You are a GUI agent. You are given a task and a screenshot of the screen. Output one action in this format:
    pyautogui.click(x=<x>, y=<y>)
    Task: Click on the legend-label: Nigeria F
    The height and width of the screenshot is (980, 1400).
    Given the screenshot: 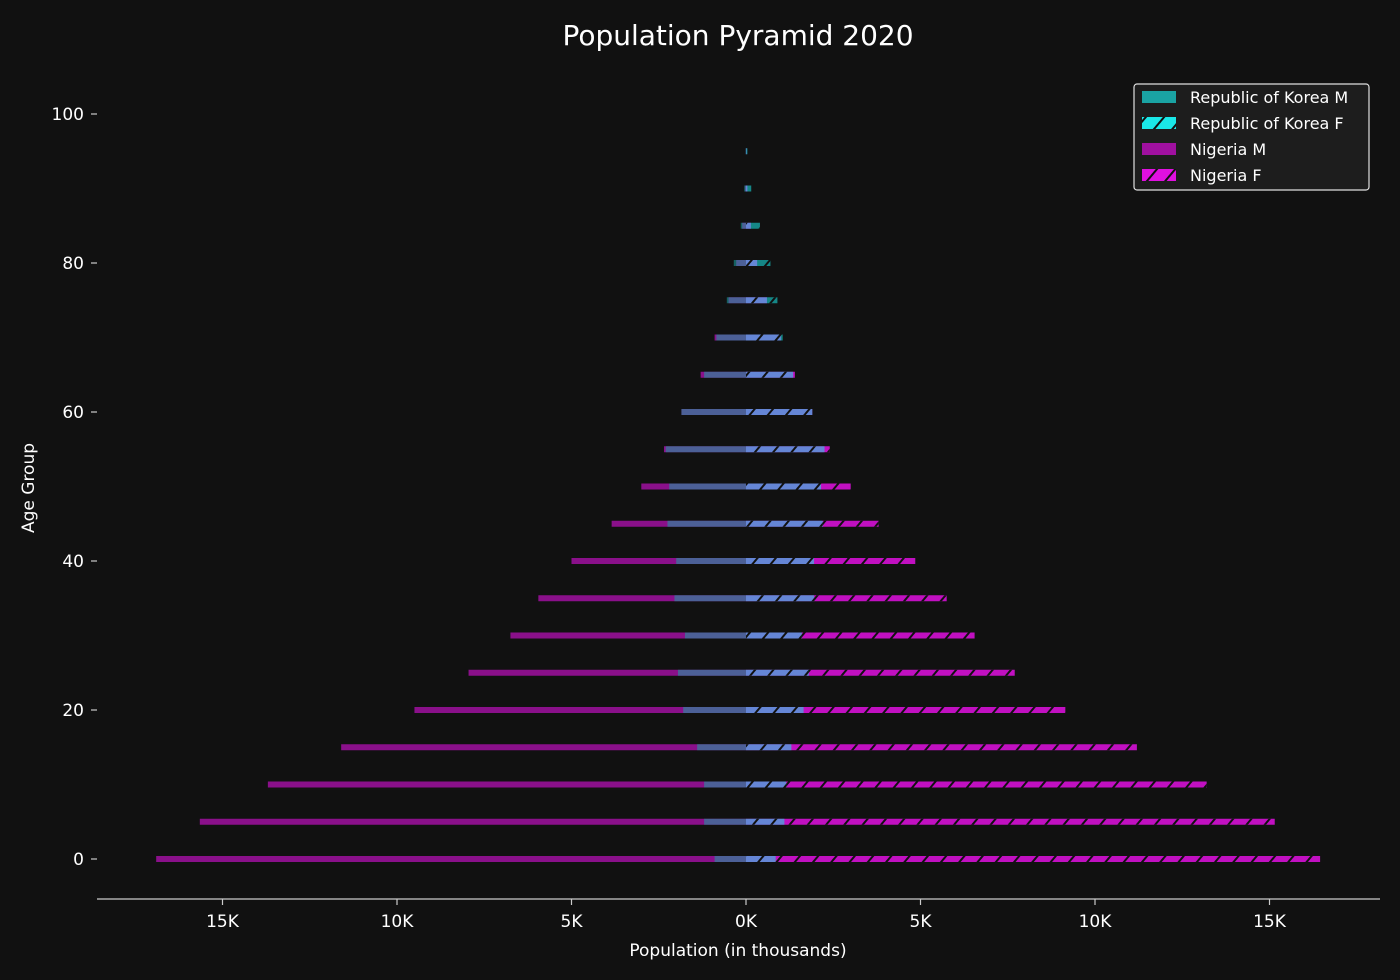 What is the action you would take?
    pyautogui.click(x=1226, y=175)
    